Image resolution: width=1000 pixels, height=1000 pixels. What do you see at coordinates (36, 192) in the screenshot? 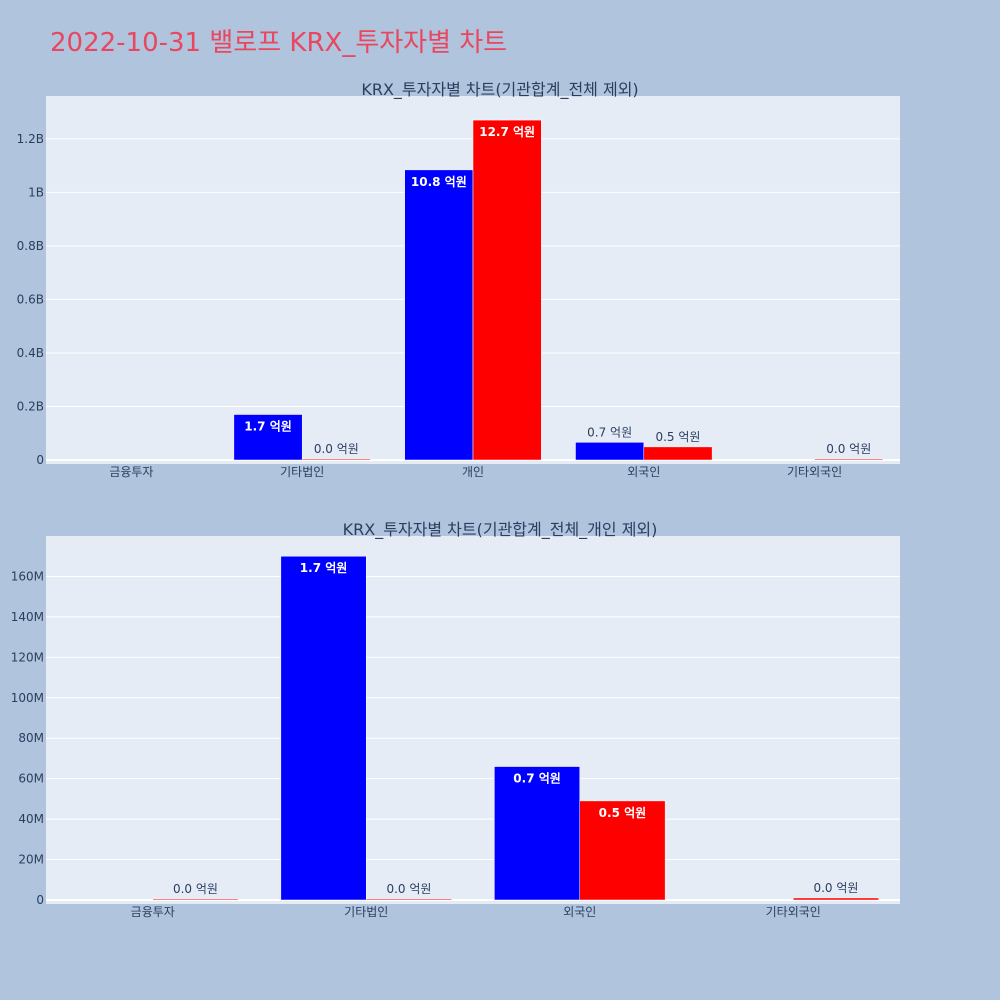
I see `y-tick-label: 1B` at bounding box center [36, 192].